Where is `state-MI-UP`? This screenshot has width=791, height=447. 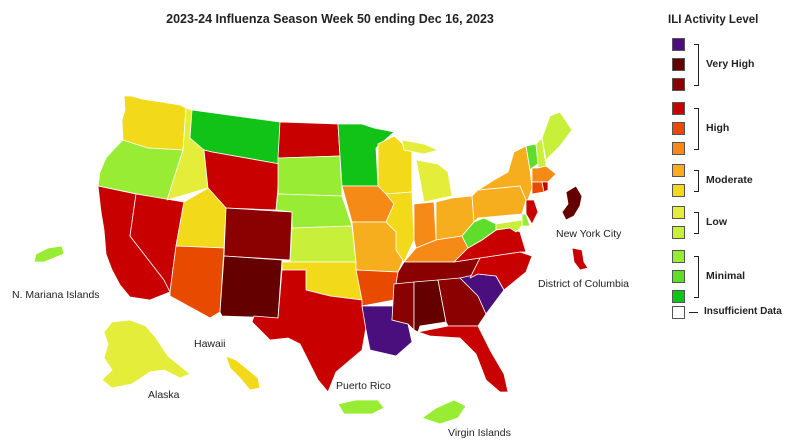
state-MI-UP is located at coordinates (420, 147).